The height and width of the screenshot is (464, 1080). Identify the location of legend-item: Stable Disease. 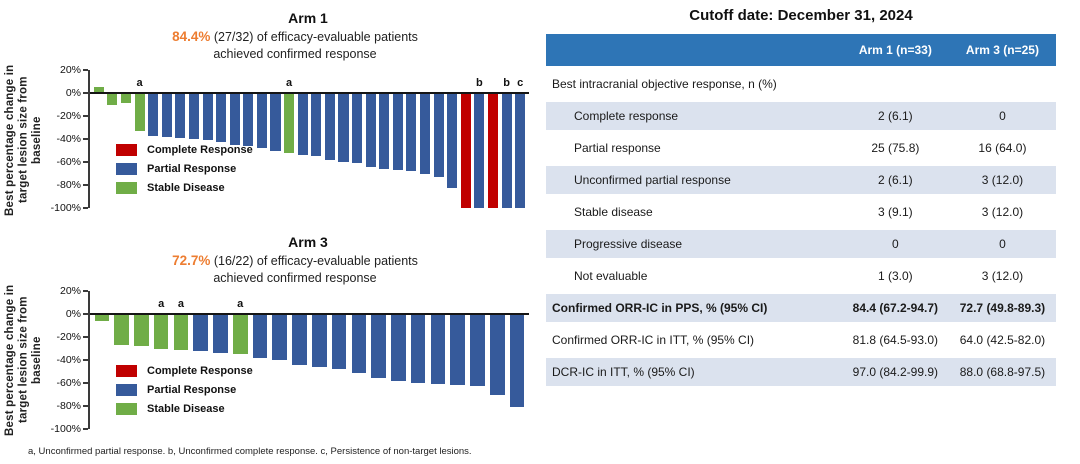
(184, 409).